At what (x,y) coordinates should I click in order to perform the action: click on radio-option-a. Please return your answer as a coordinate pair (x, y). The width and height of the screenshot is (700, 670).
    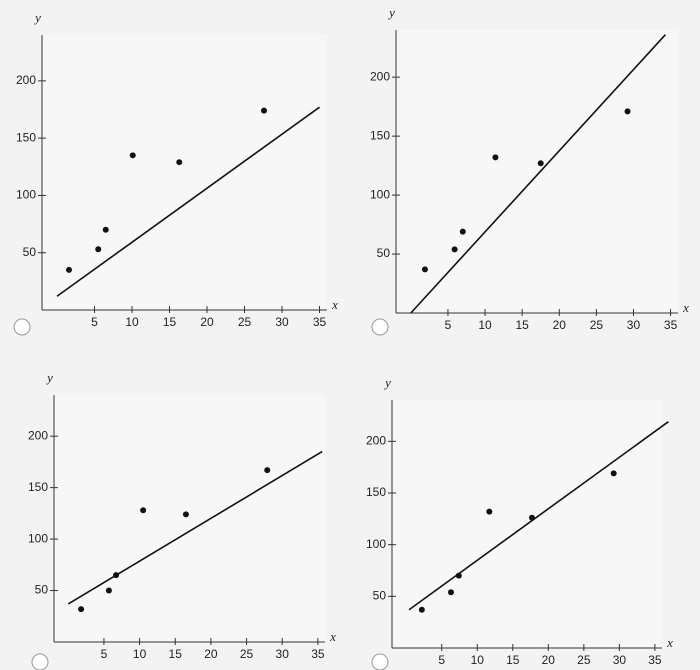
    Looking at the image, I should click on (22, 327).